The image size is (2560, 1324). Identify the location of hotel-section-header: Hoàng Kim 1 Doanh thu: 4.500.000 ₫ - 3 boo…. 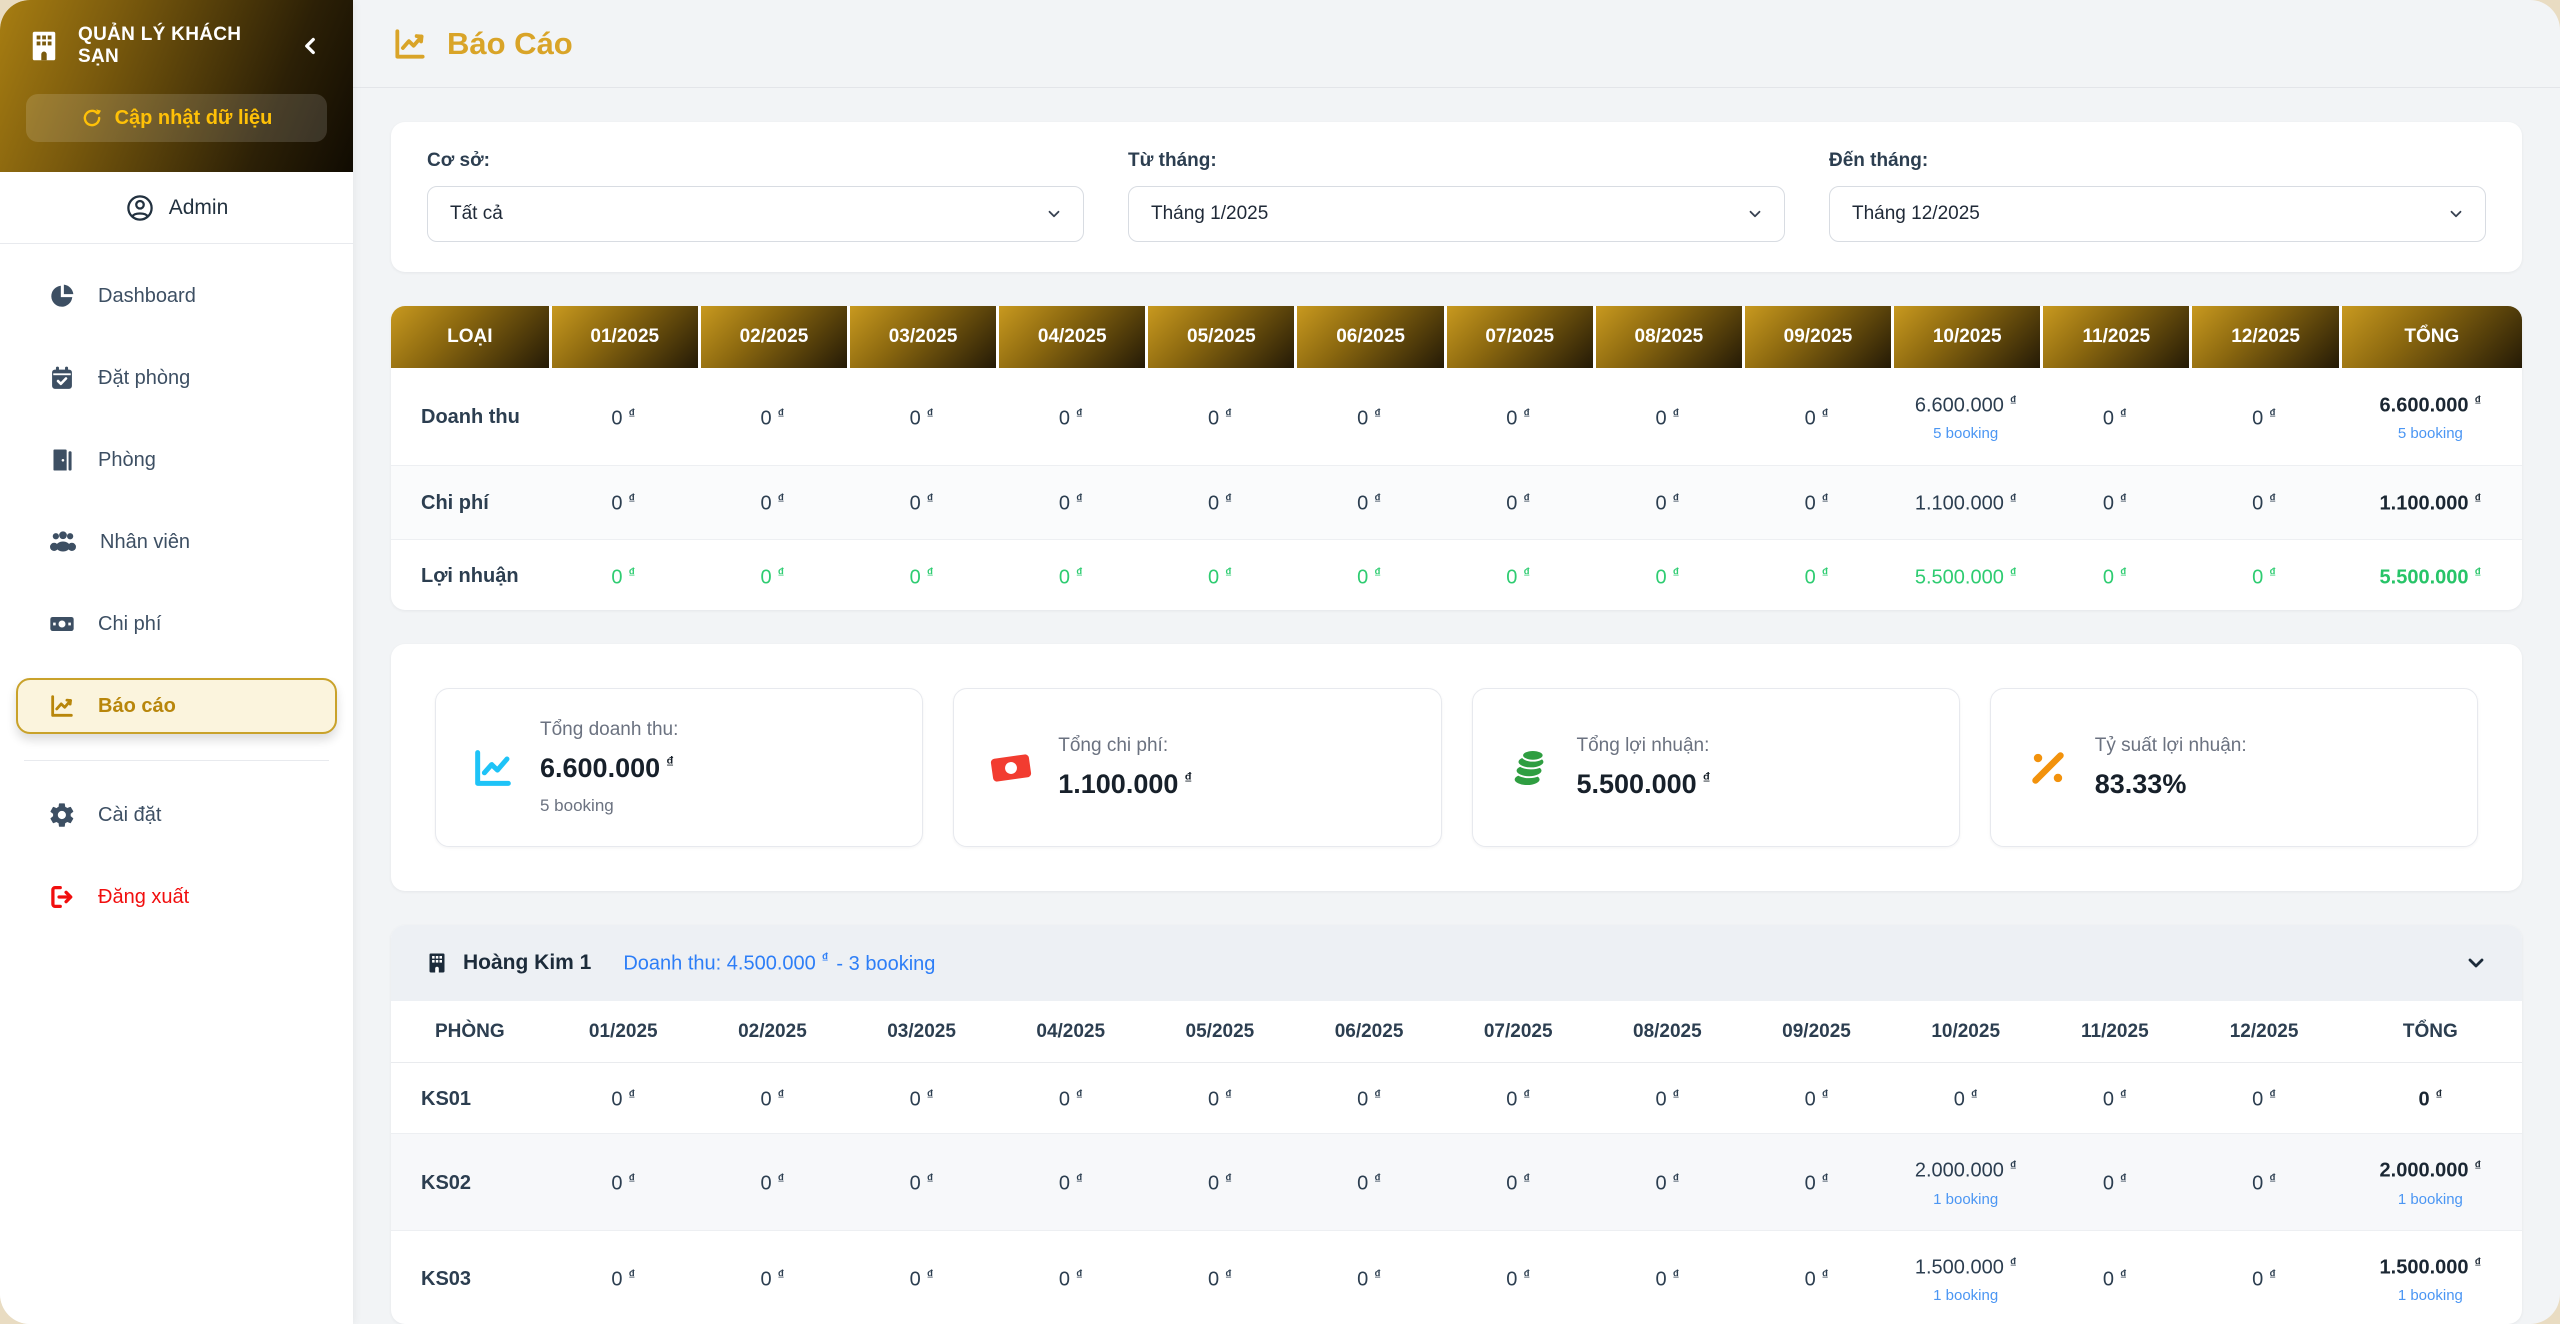
(1456, 963).